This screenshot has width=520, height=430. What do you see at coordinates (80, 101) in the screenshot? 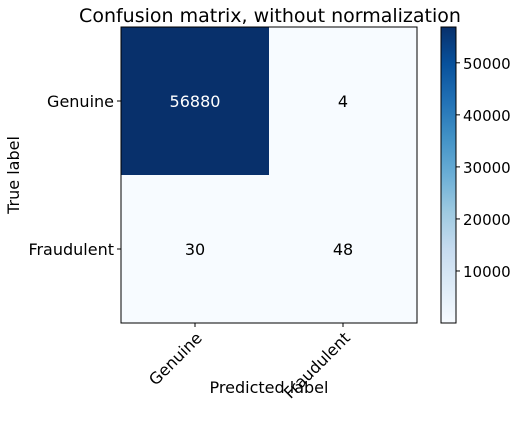
I see `y-tick-label: Genuine` at bounding box center [80, 101].